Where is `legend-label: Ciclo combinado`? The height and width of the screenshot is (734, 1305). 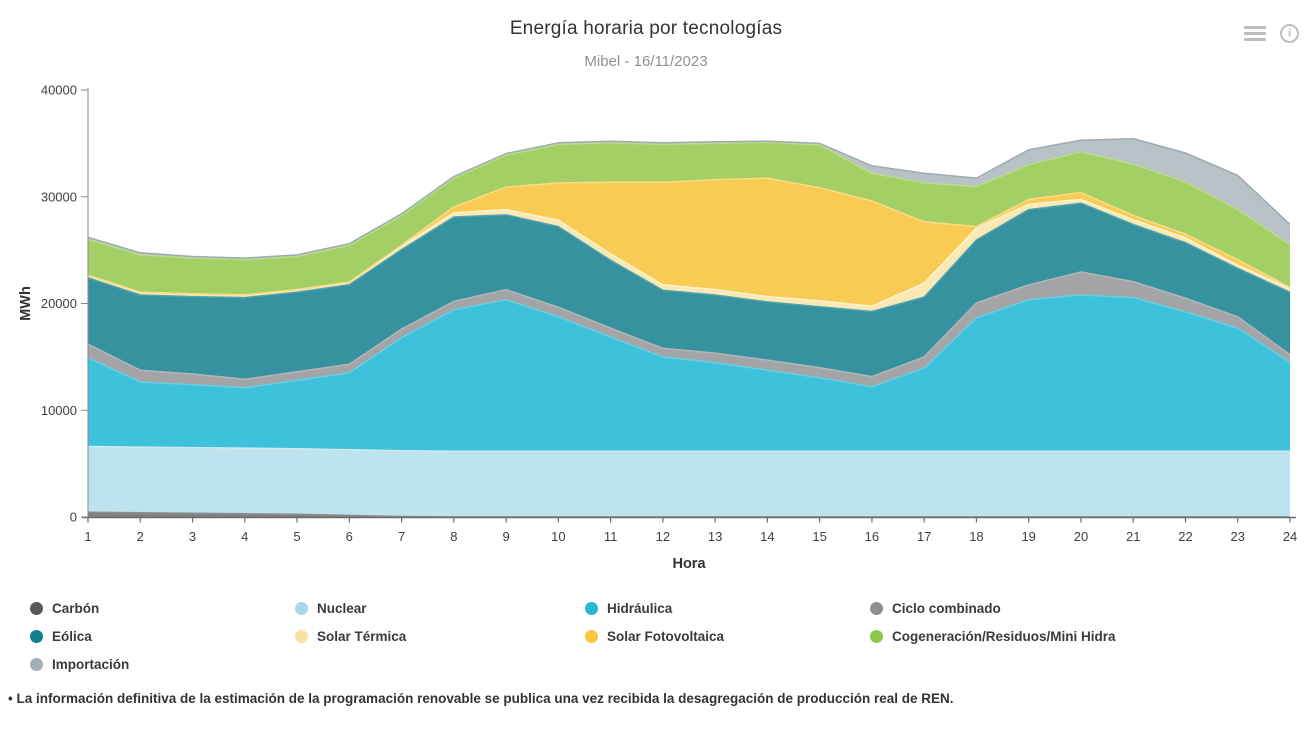
legend-label: Ciclo combinado is located at coordinates (946, 608).